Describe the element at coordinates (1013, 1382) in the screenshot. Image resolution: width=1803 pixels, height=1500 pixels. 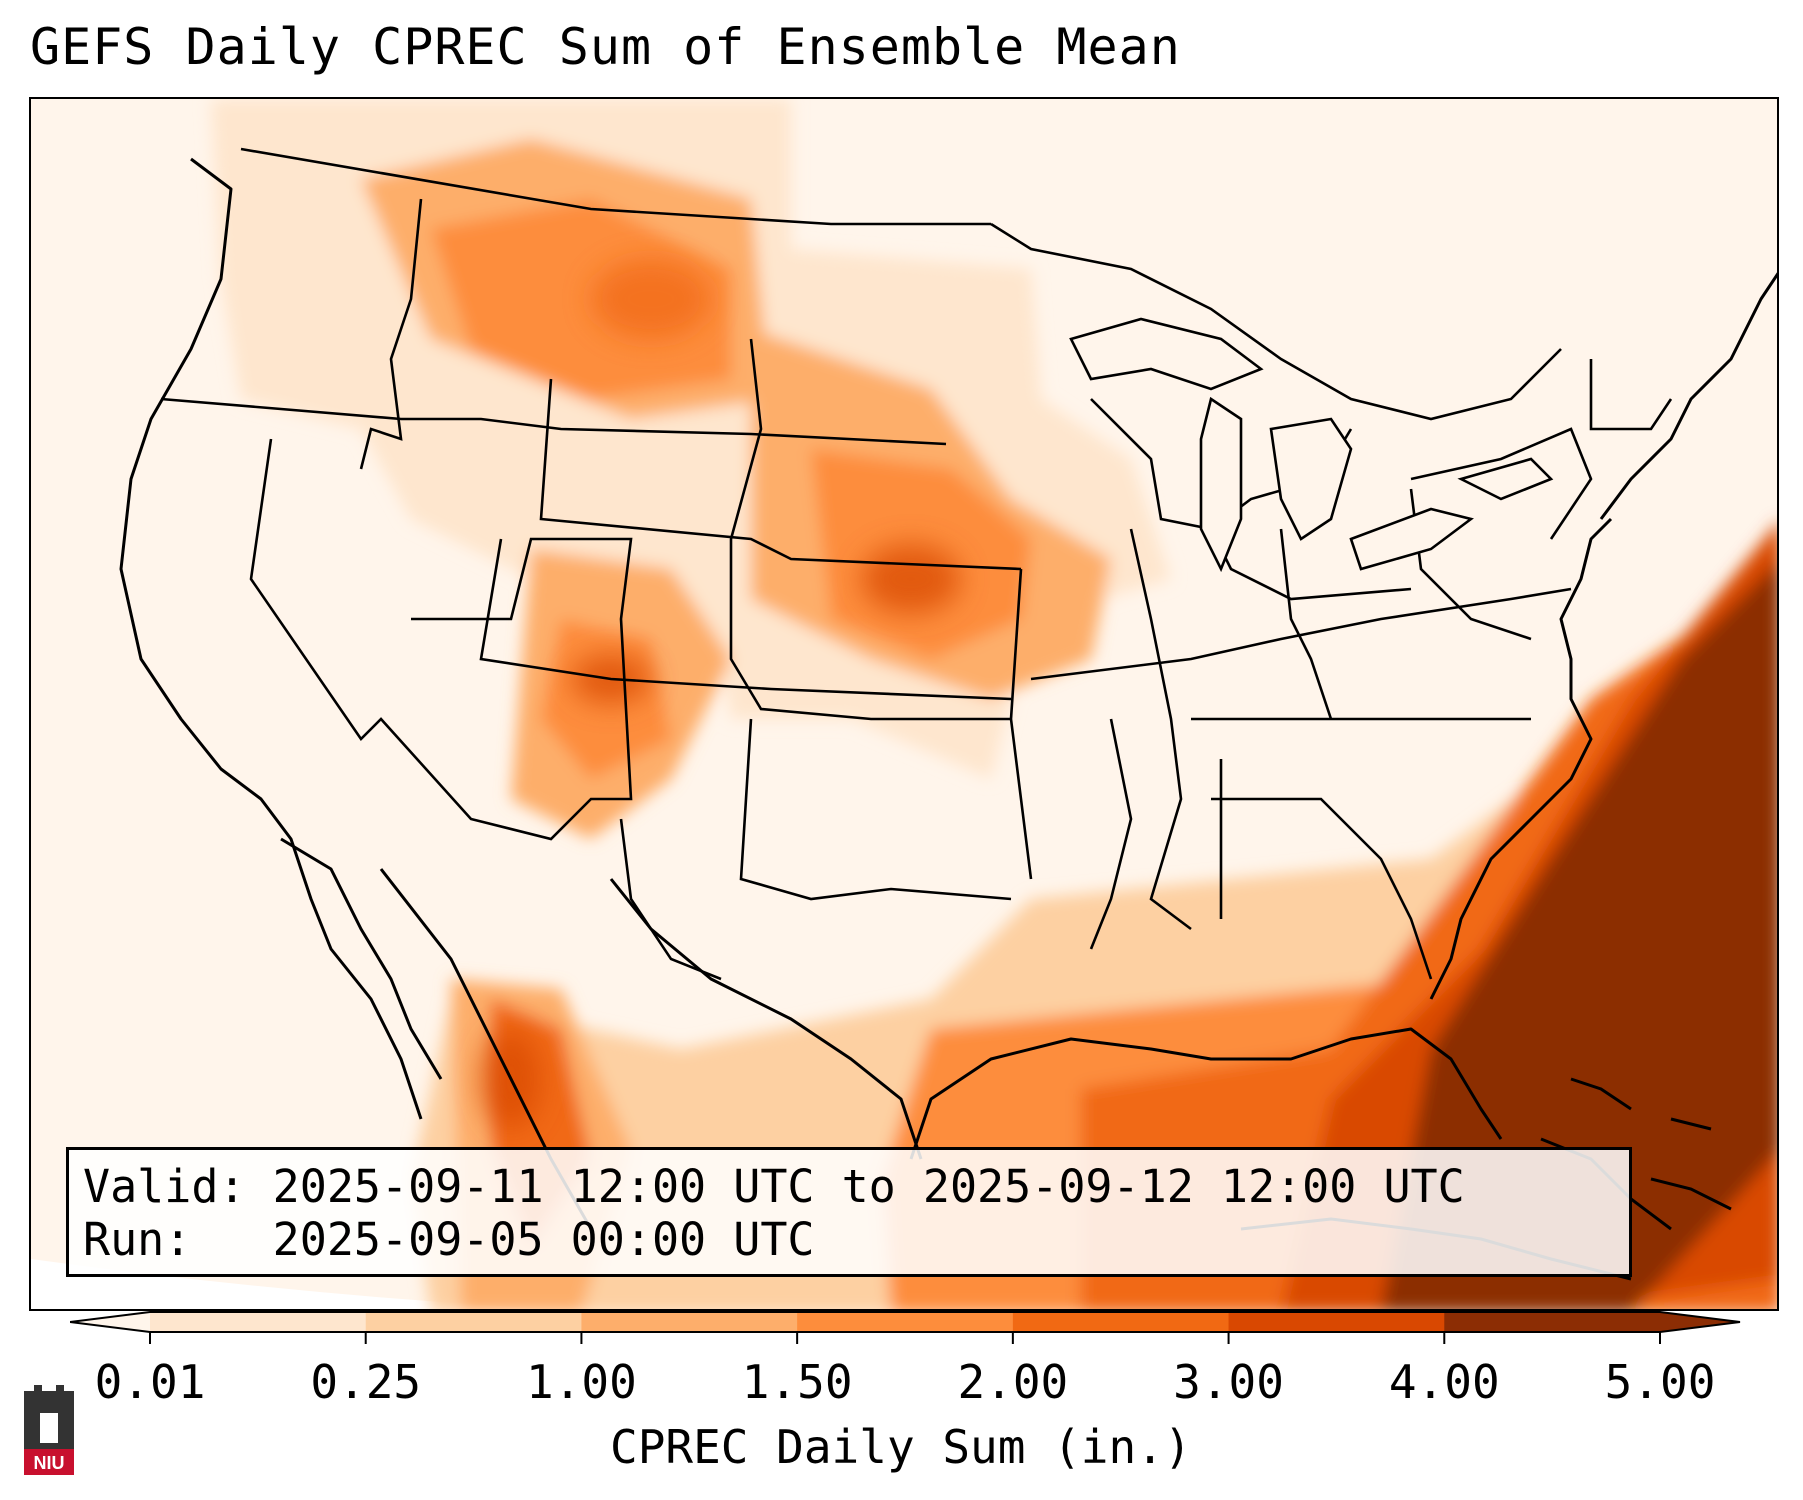
I see `colorbar-tick-label: 2.00` at that location.